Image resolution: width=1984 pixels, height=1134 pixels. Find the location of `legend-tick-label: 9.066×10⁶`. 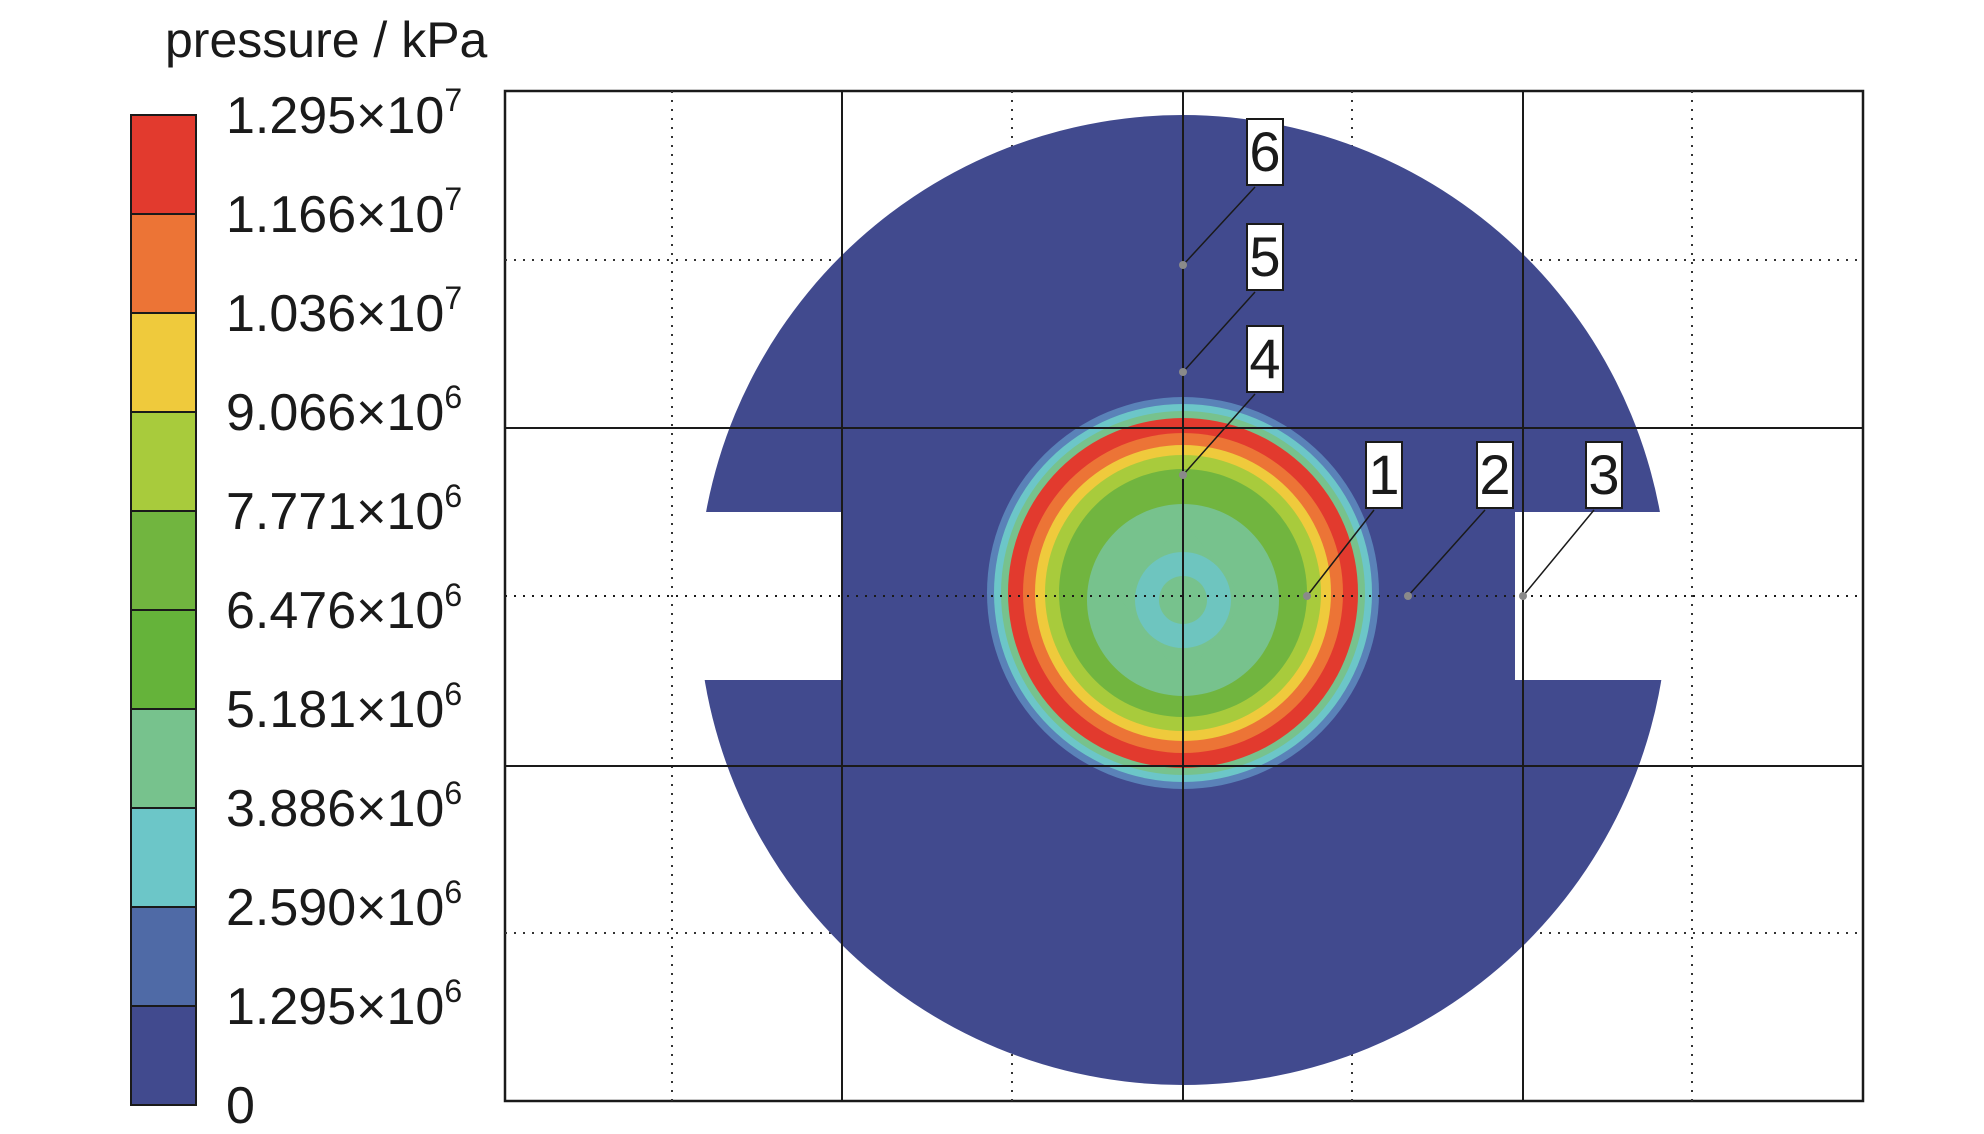

legend-tick-label: 9.066×10⁶ is located at coordinates (344, 410).